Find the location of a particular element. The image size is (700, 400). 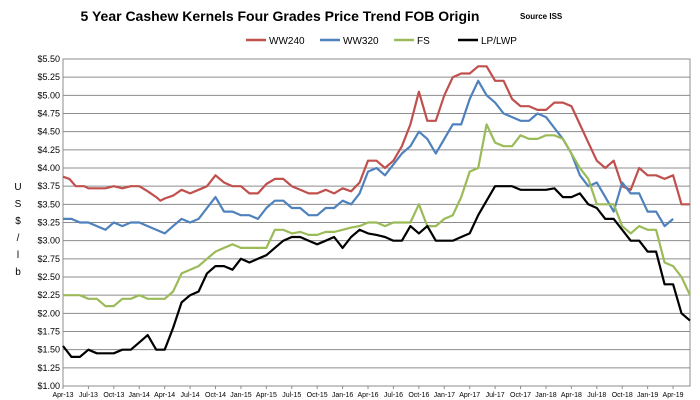

x-tick-label: Jan-19 is located at coordinates (648, 395).